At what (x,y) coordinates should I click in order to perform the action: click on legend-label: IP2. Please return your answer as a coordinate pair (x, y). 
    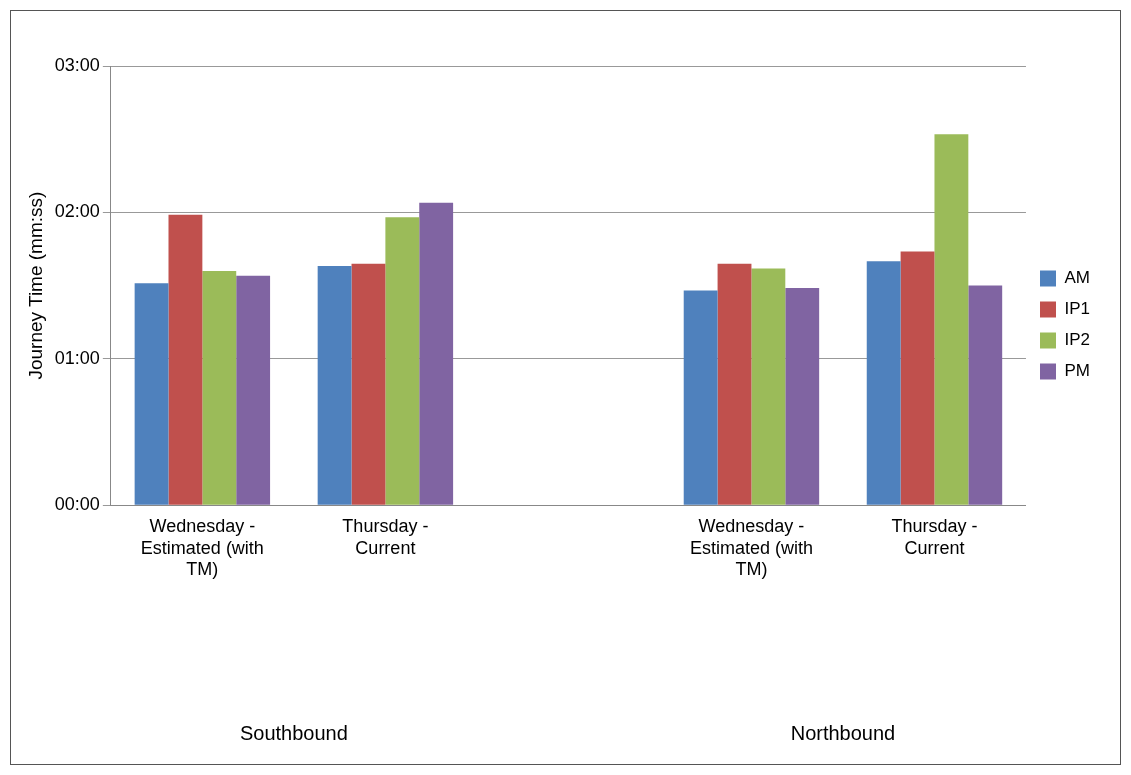
    Looking at the image, I should click on (1077, 340).